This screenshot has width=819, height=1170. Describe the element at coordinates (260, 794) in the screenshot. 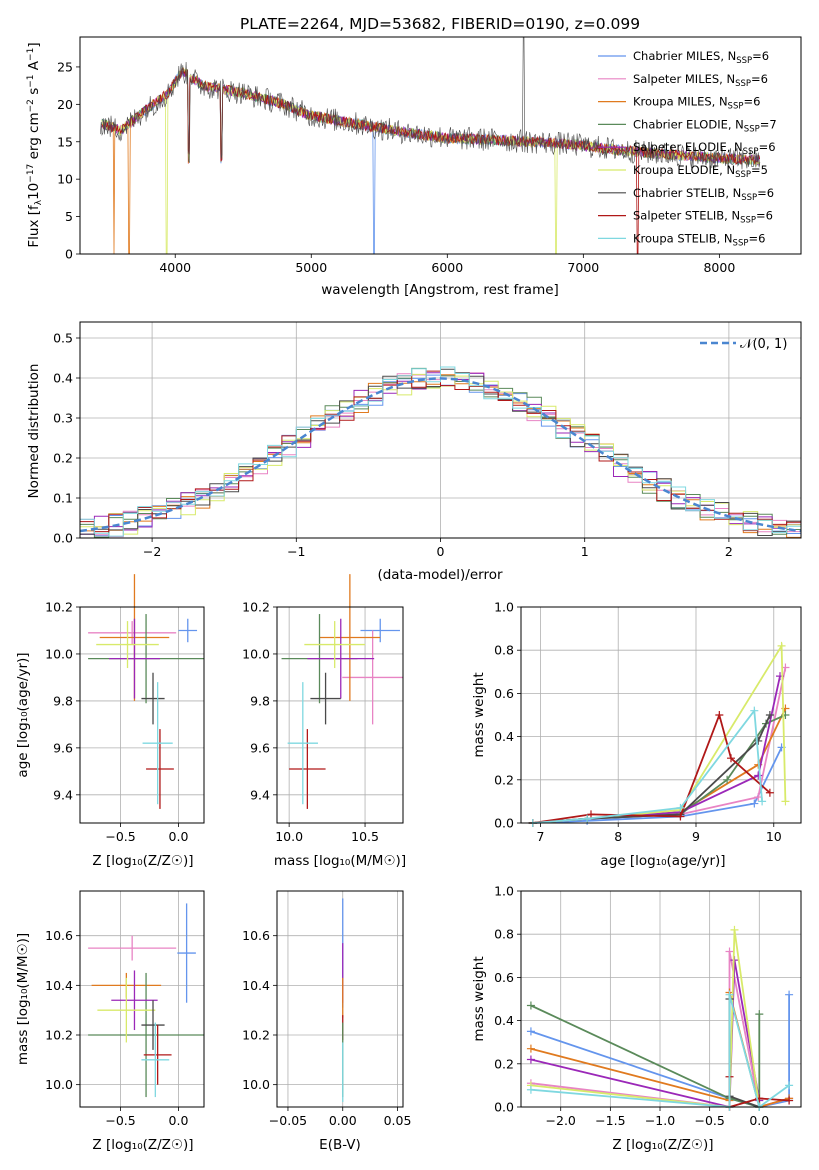

I see `ageM-ytick-label: 9.4` at that location.